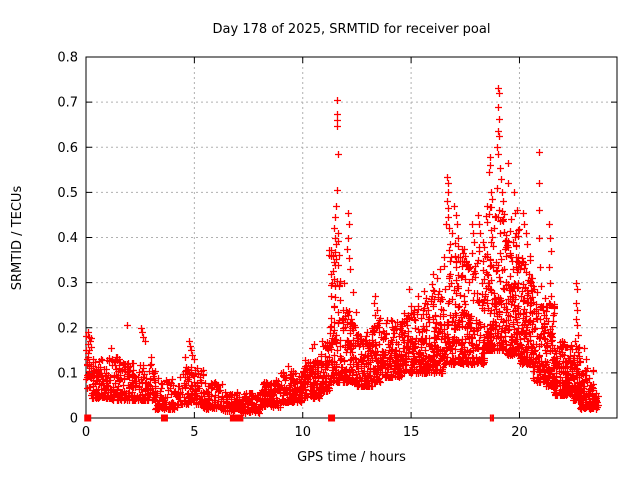 This screenshot has width=640, height=480. What do you see at coordinates (194, 432) in the screenshot?
I see `svg-text: 5` at bounding box center [194, 432].